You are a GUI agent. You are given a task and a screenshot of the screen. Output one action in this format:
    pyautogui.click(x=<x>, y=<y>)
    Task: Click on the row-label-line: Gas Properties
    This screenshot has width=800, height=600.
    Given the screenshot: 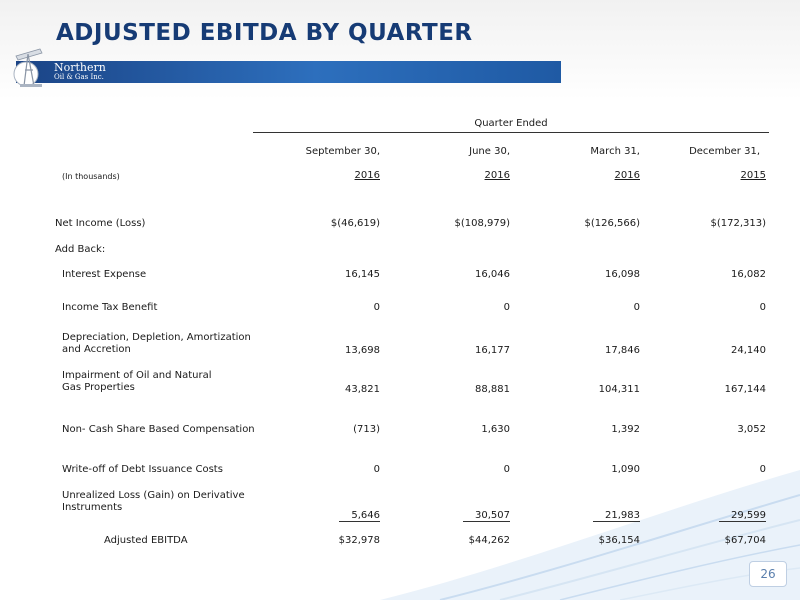 What is the action you would take?
    pyautogui.click(x=98, y=387)
    